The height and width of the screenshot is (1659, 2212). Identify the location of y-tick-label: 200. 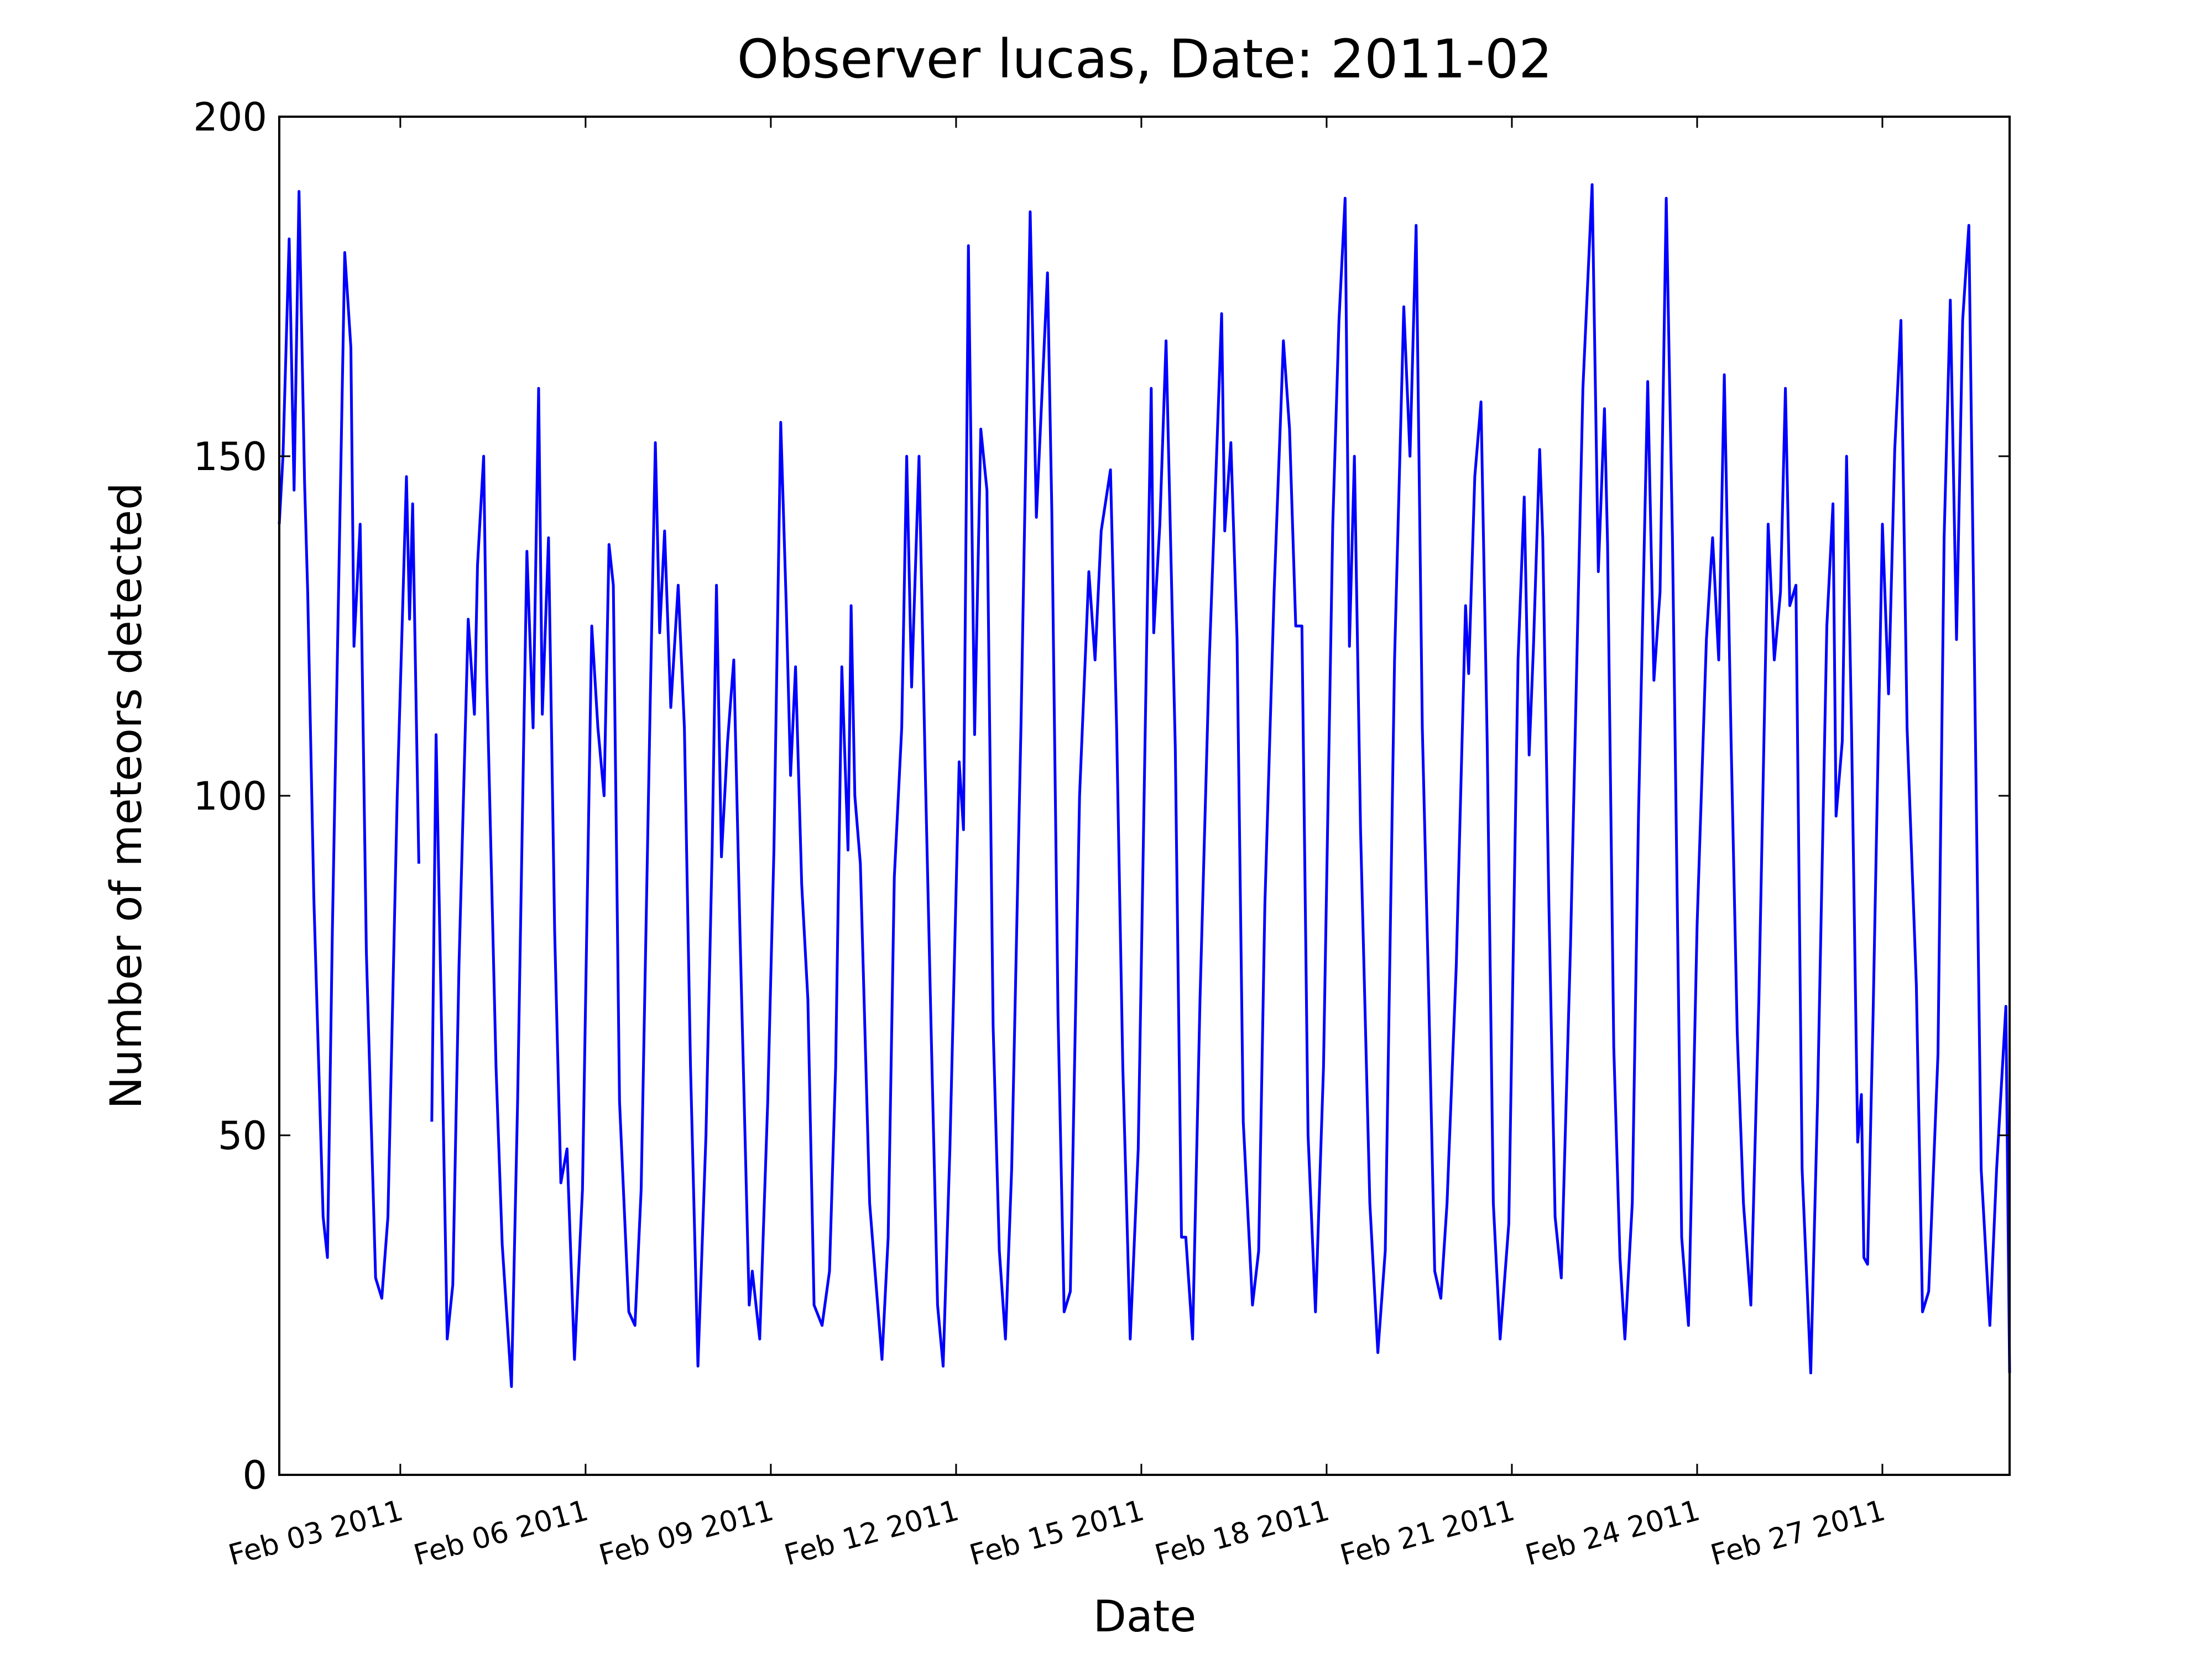
(230, 118).